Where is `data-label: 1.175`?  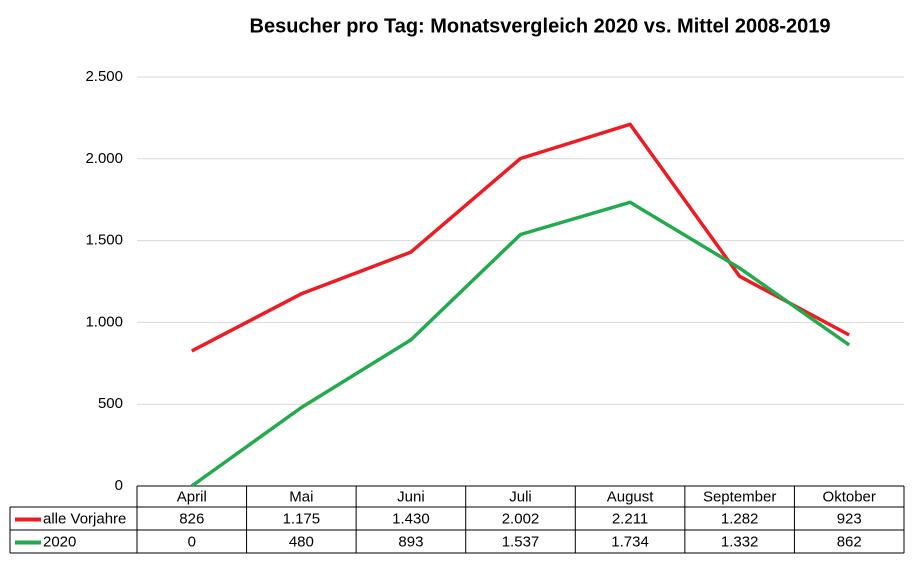
data-label: 1.175 is located at coordinates (302, 518).